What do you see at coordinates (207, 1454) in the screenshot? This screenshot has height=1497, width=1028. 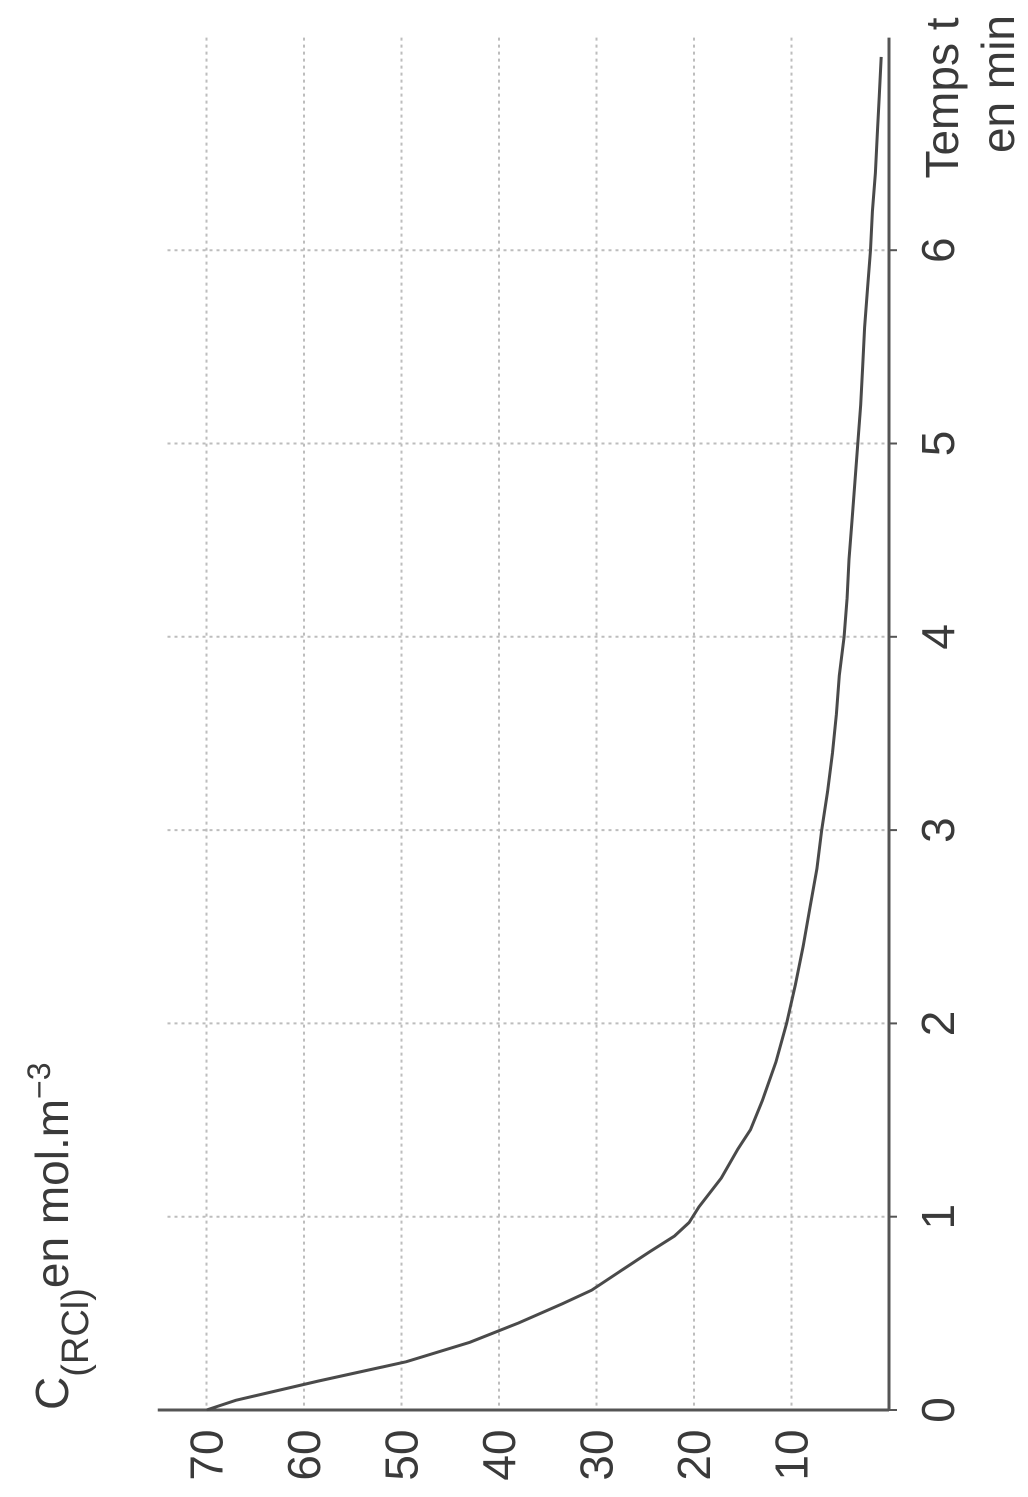 I see `concentration-tick-label: 70` at bounding box center [207, 1454].